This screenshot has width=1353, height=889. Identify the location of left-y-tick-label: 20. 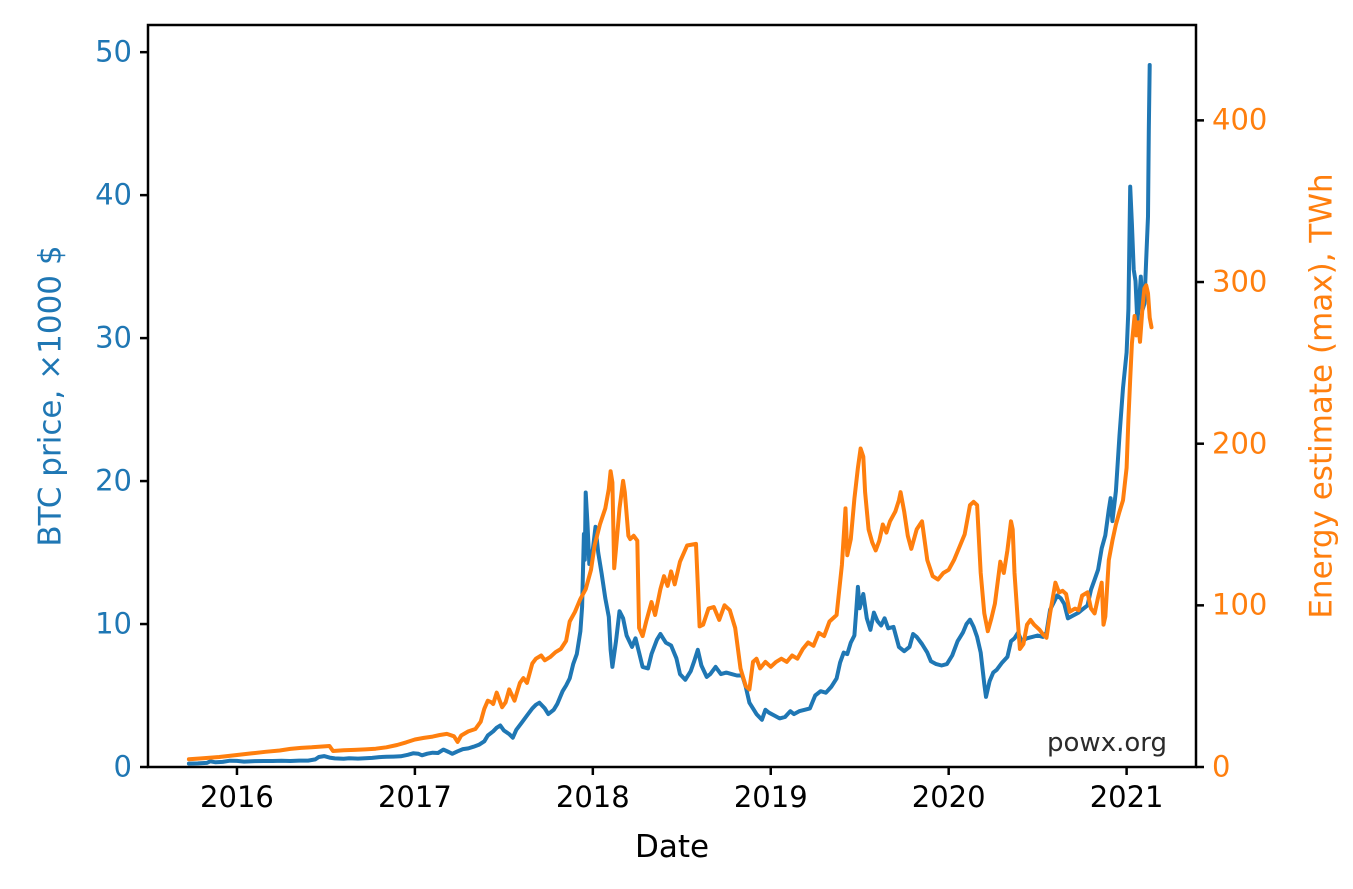
(113, 480).